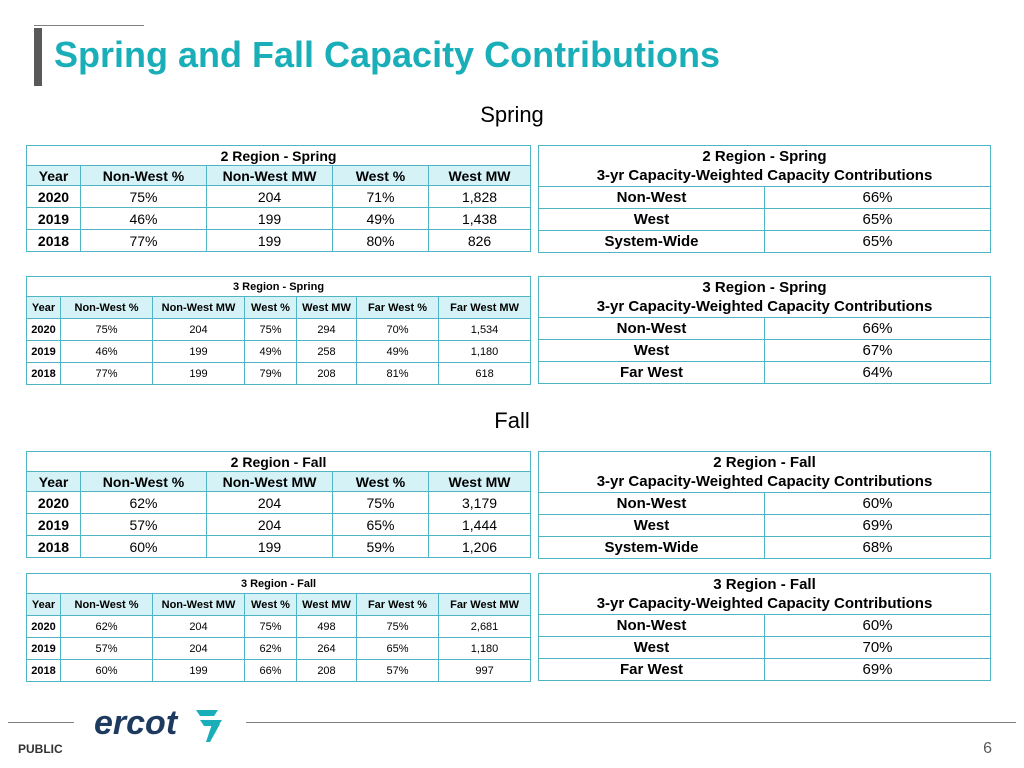  What do you see at coordinates (38, 57) in the screenshot?
I see `title-accent-bar` at bounding box center [38, 57].